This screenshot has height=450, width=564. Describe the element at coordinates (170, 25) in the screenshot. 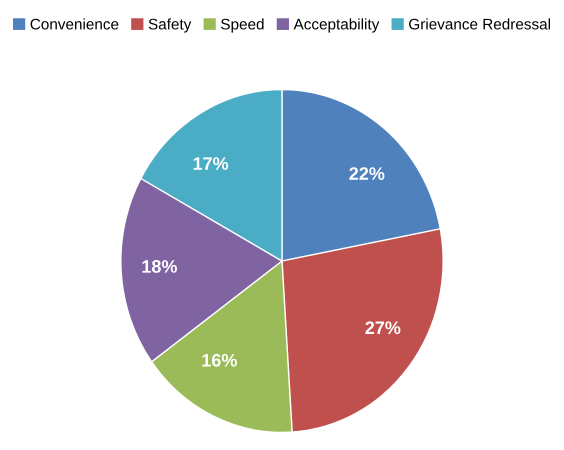

I see `legend-label: Safety` at that location.